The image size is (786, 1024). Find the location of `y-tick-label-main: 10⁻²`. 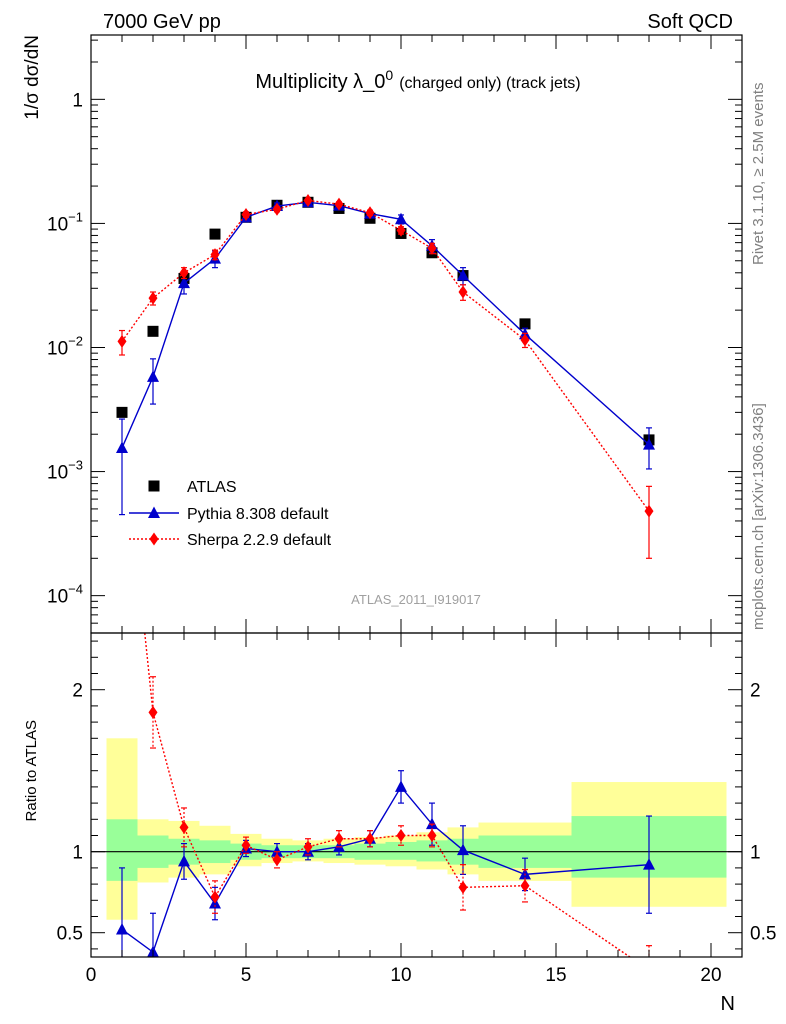

y-tick-label-main: 10⁻² is located at coordinates (65, 346).